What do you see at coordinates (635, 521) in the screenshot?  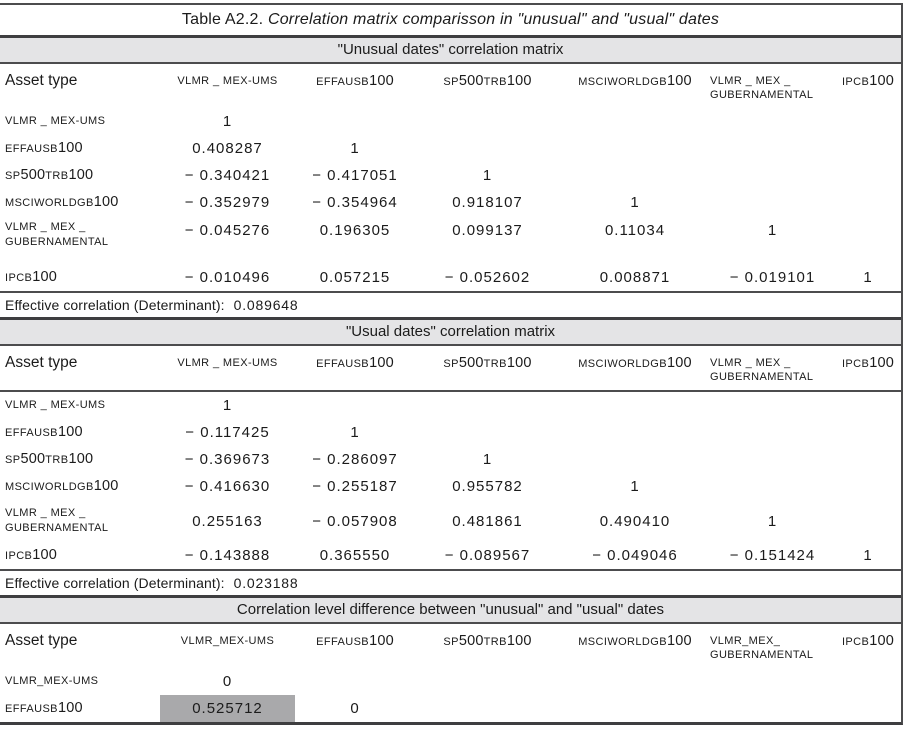 I see `cell-value: 0.490410` at bounding box center [635, 521].